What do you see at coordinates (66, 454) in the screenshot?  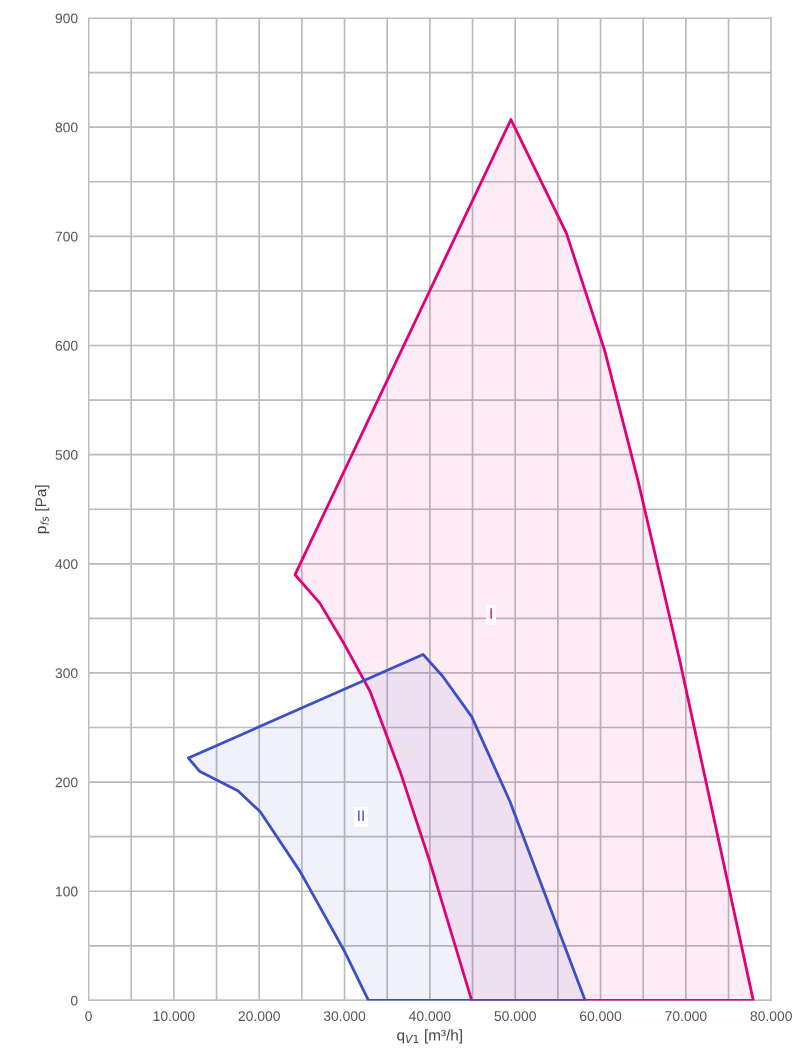 I see `y-tick-label: 500` at bounding box center [66, 454].